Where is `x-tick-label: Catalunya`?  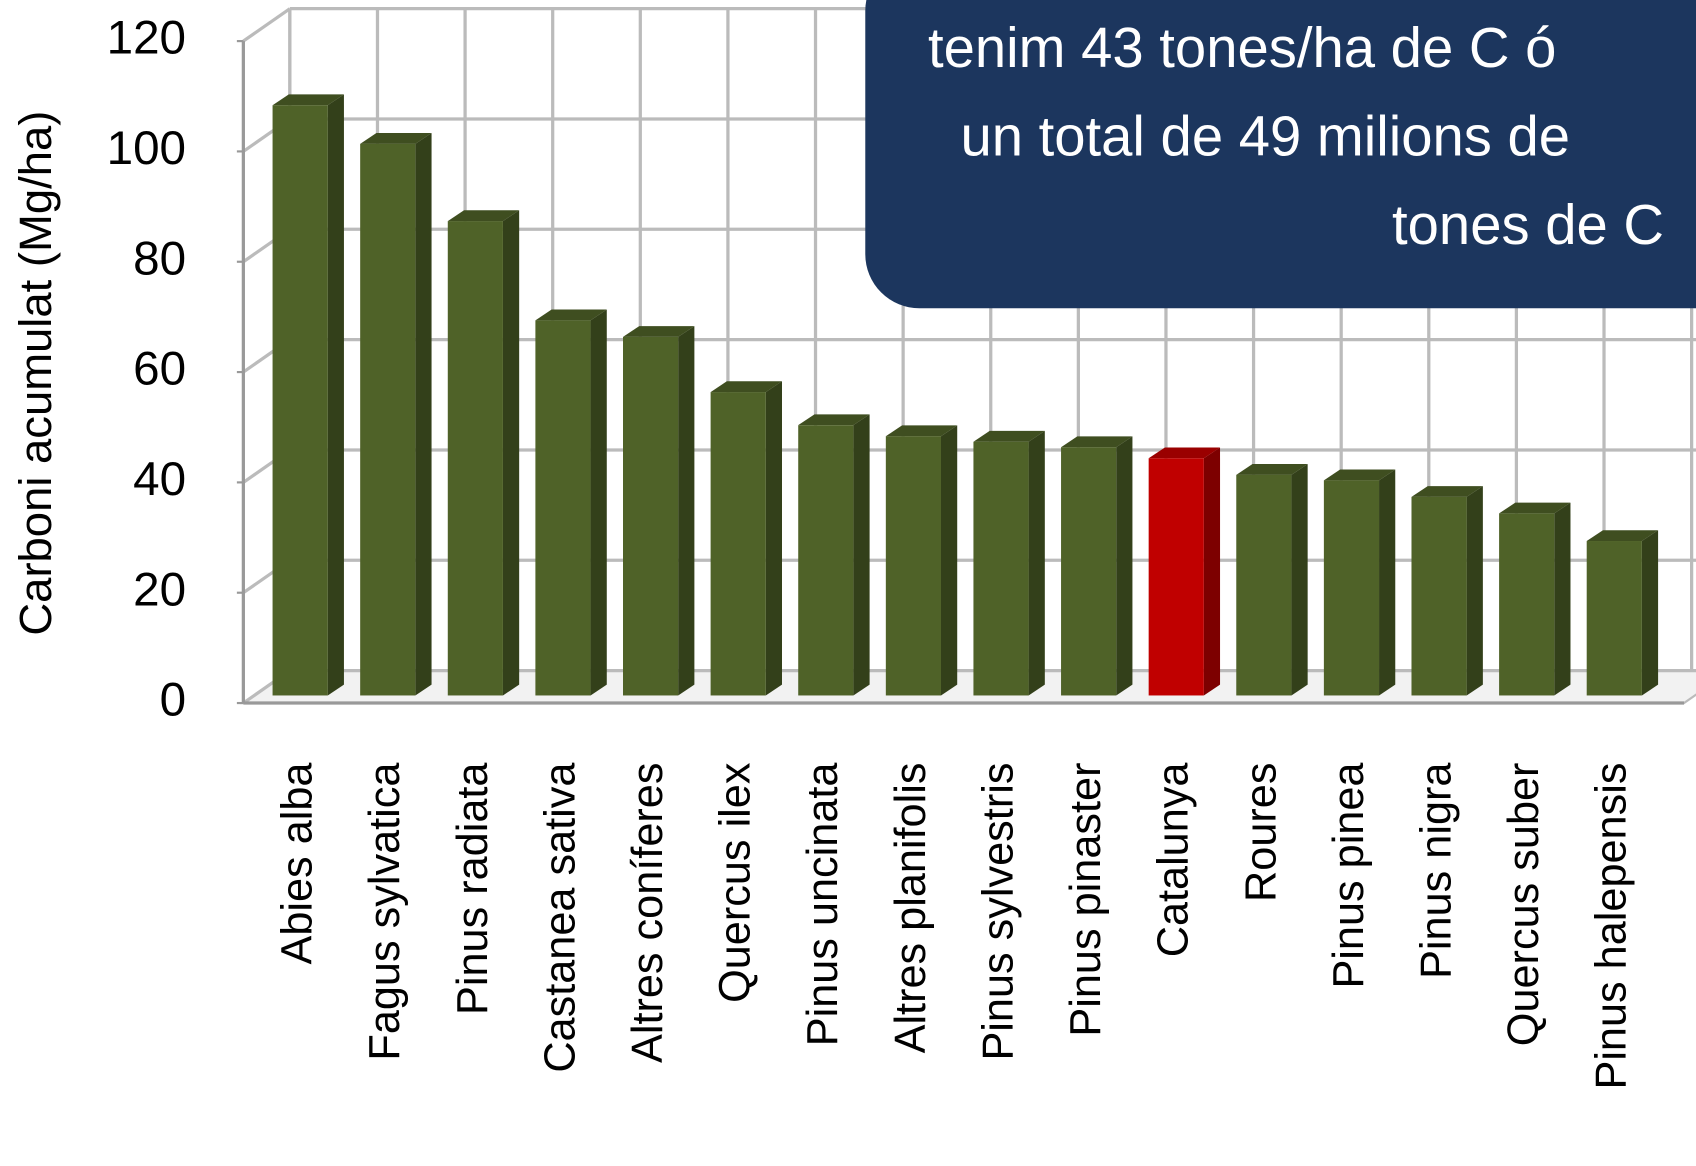 x-tick-label: Catalunya is located at coordinates (1174, 860).